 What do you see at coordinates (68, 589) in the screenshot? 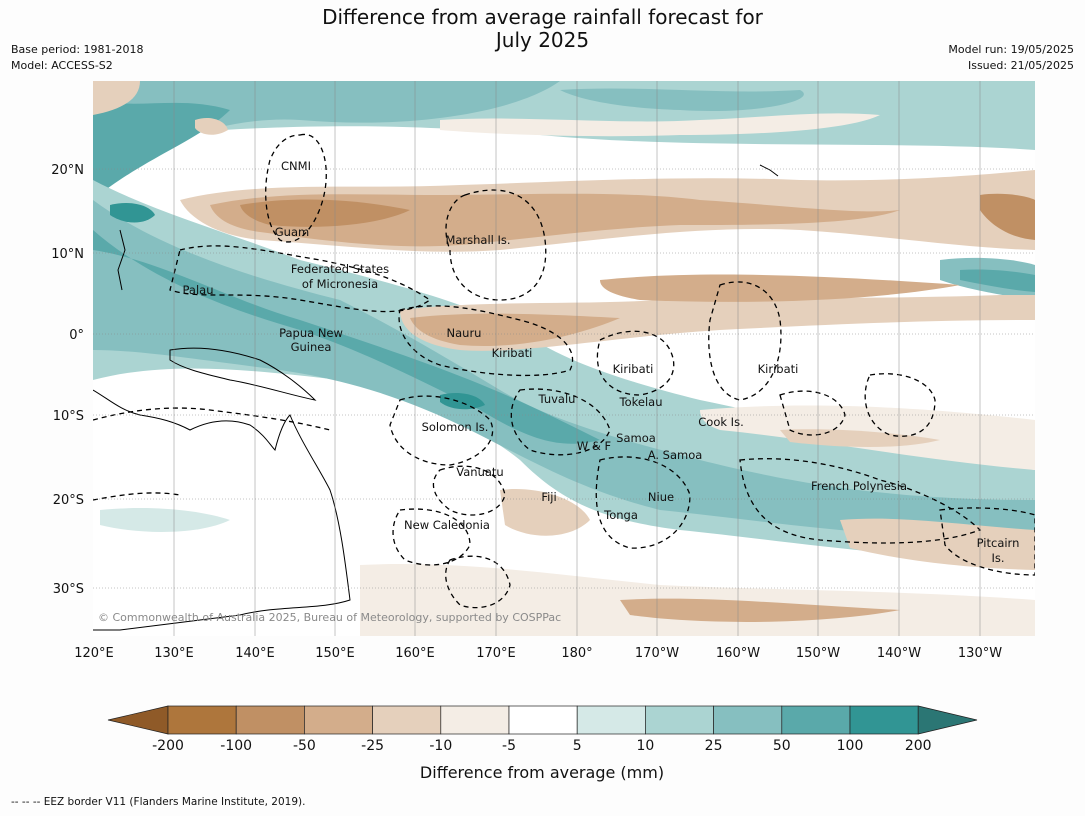
I see `latitude-label: 30°S` at bounding box center [68, 589].